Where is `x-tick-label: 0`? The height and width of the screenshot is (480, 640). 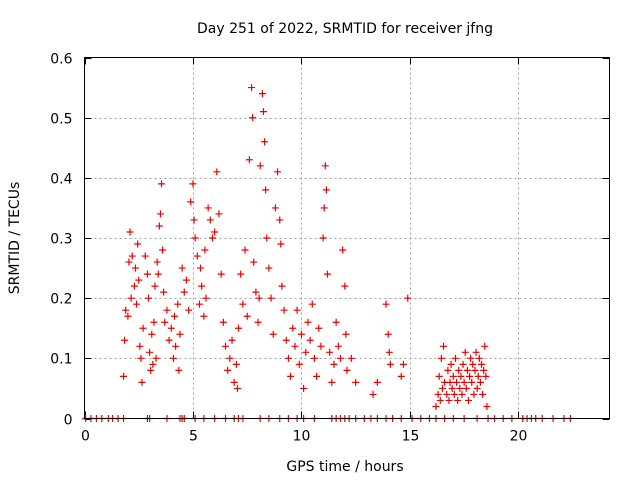
x-tick-label: 0 is located at coordinates (85, 437).